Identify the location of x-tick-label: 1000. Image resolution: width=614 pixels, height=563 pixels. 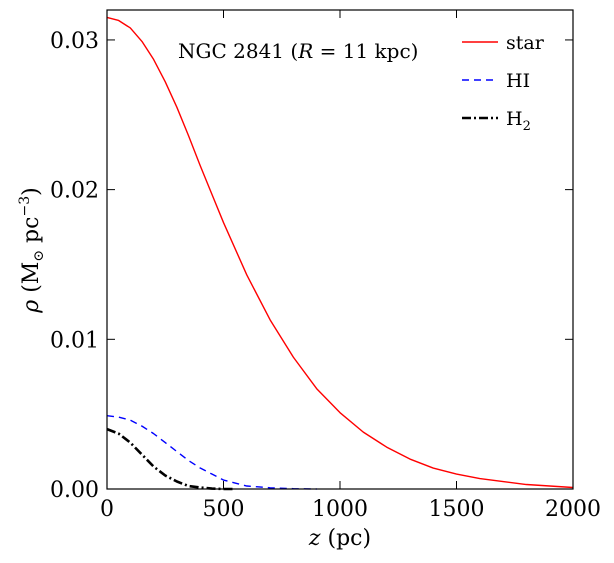
(340, 509).